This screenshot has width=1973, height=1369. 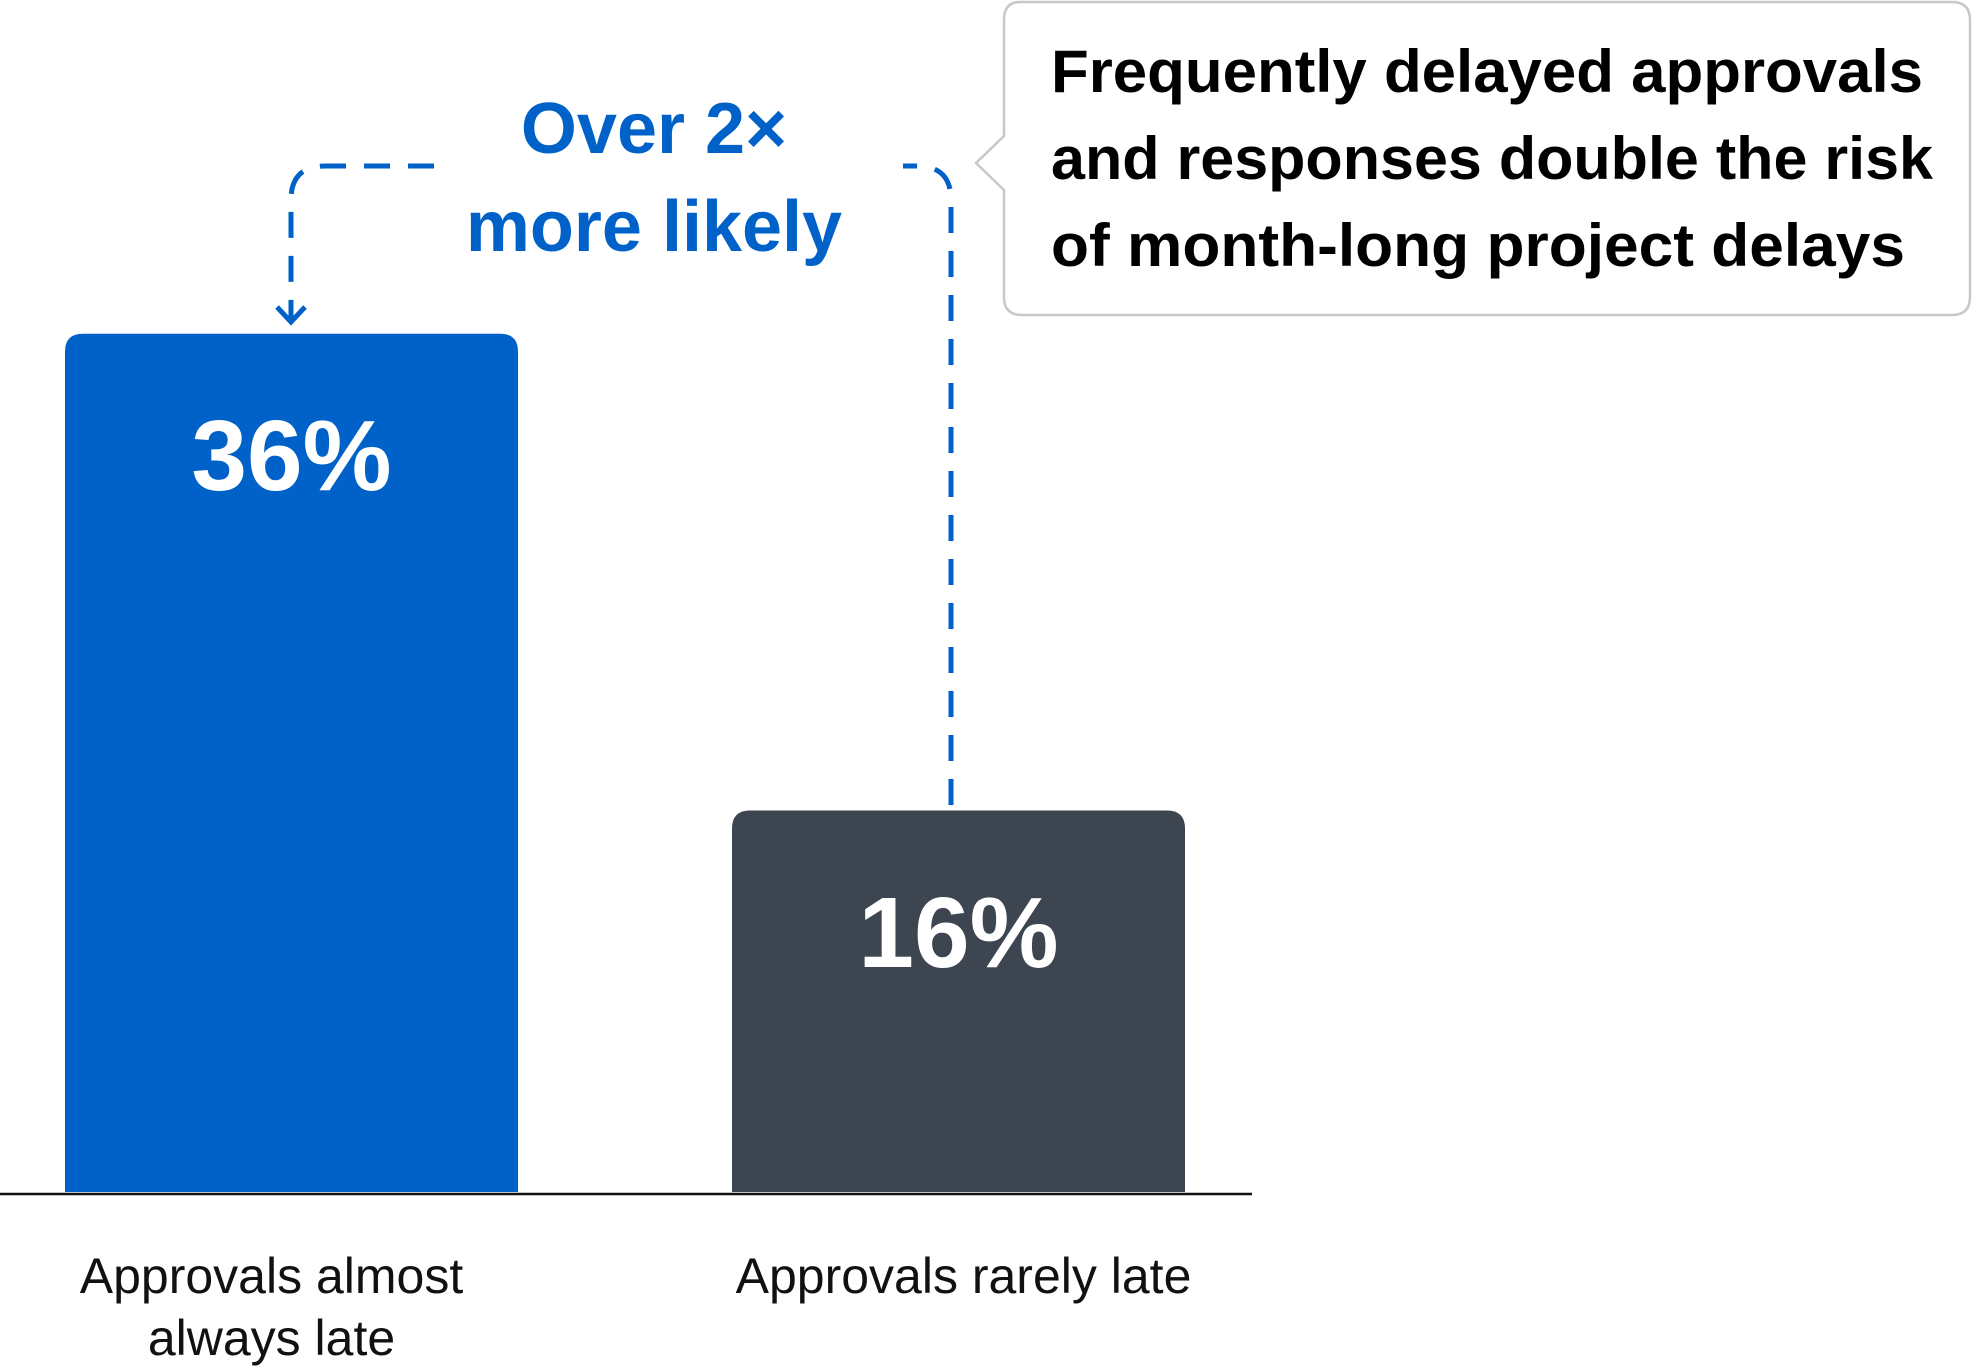 I want to click on value-label: 16%, so click(x=958, y=933).